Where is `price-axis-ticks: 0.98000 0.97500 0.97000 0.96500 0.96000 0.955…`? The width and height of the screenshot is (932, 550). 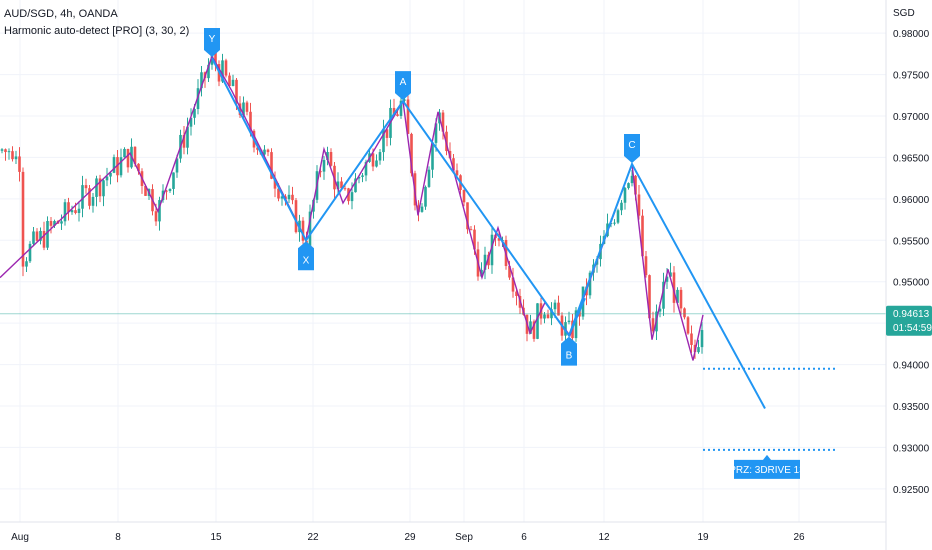 price-axis-ticks: 0.98000 0.97500 0.97000 0.96500 0.96000 0.955… is located at coordinates (911, 262).